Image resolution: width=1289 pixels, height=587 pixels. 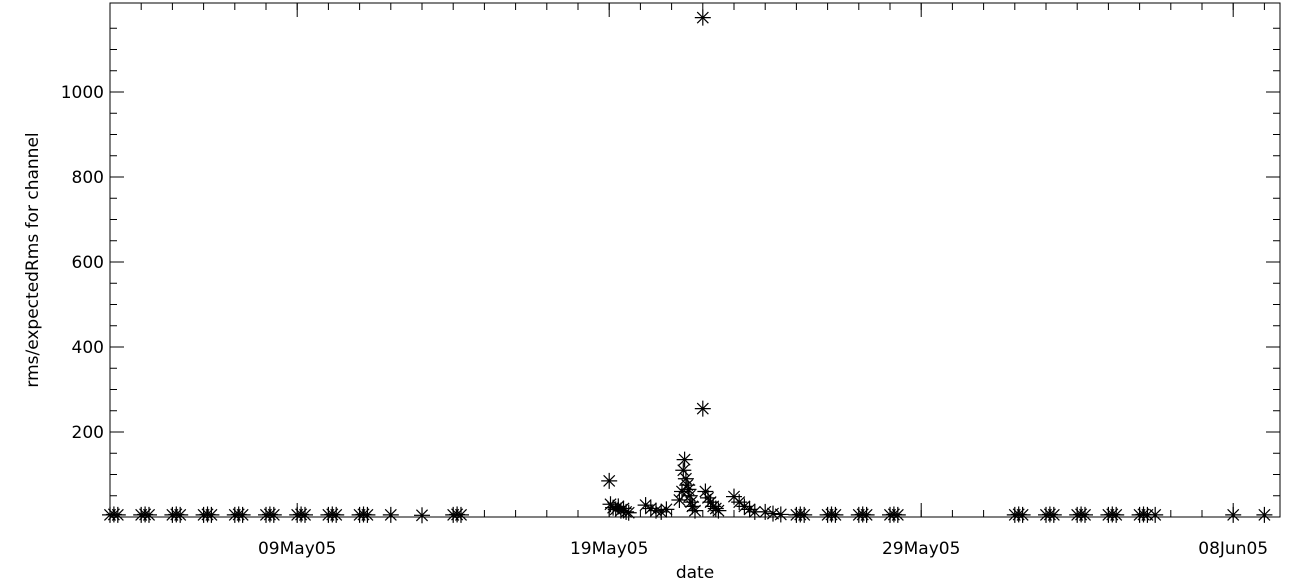 I want to click on x-tick-label: 19May05, so click(x=609, y=549).